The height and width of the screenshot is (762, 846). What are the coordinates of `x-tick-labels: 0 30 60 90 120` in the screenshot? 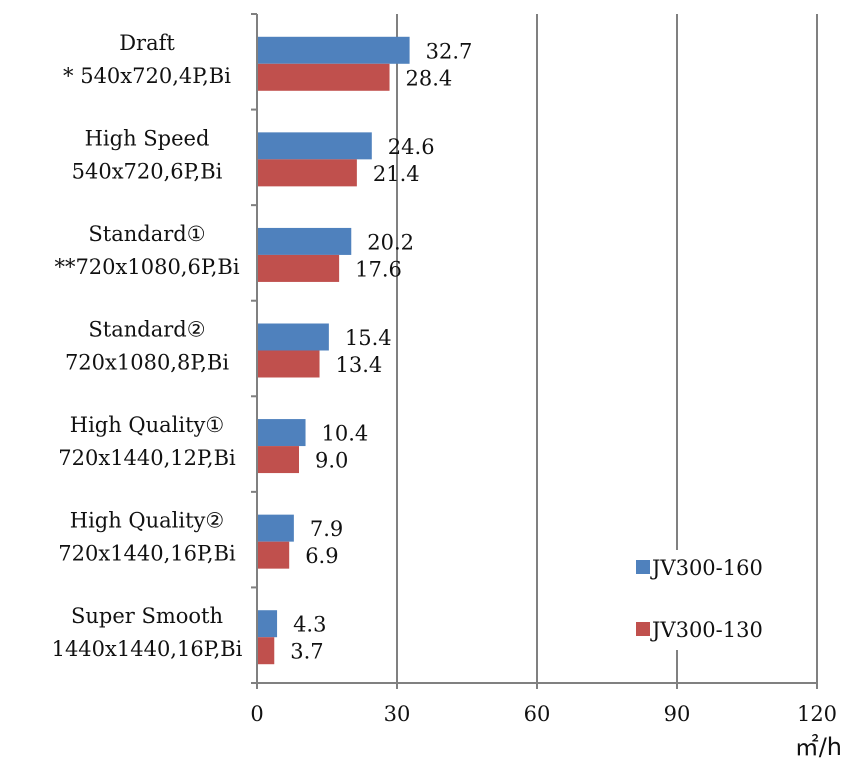 It's located at (543, 714).